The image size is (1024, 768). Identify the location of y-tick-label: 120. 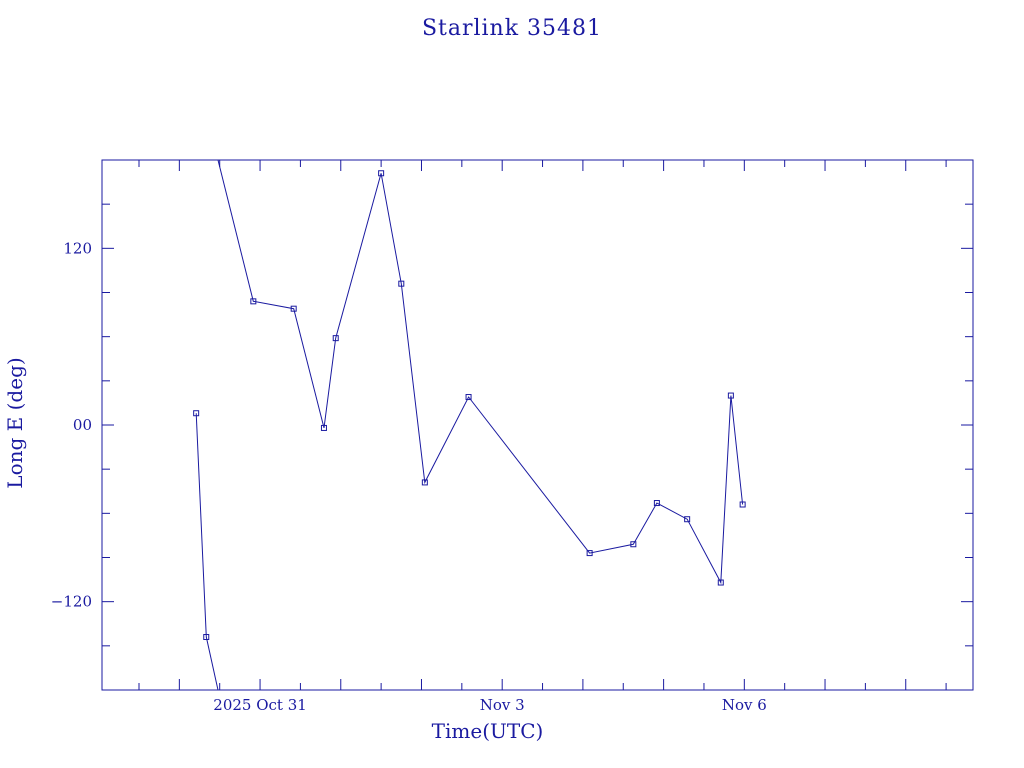
(77, 248).